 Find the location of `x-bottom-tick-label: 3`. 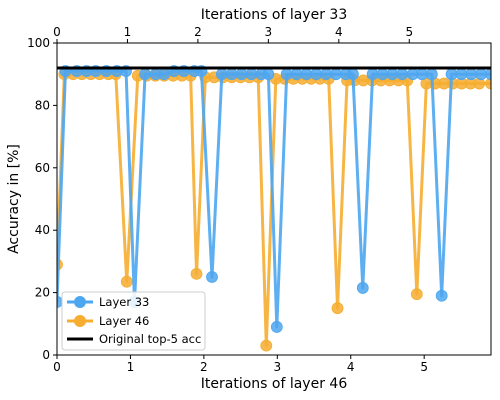

x-bottom-tick-label: 3 is located at coordinates (277, 367).